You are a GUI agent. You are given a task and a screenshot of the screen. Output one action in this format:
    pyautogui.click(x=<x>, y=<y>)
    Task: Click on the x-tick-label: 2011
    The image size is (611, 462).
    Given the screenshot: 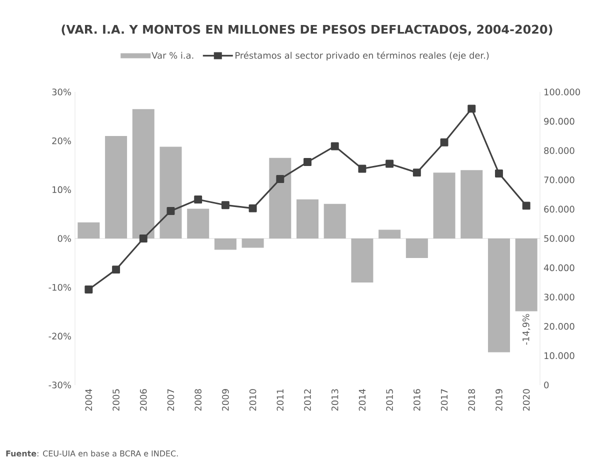 What is the action you would take?
    pyautogui.click(x=280, y=400)
    